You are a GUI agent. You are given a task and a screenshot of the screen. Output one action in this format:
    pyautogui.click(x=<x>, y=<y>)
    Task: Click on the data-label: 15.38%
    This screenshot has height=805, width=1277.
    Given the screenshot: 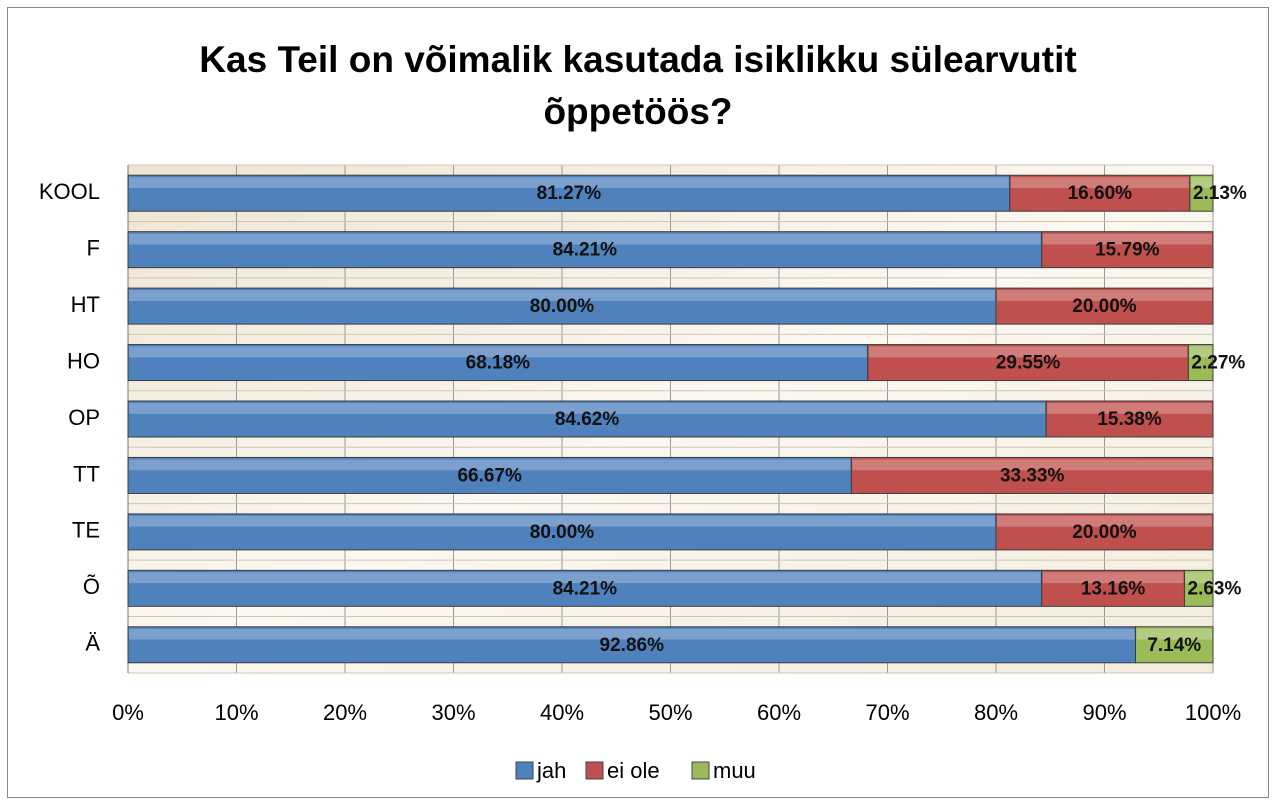 What is the action you would take?
    pyautogui.click(x=1129, y=419)
    